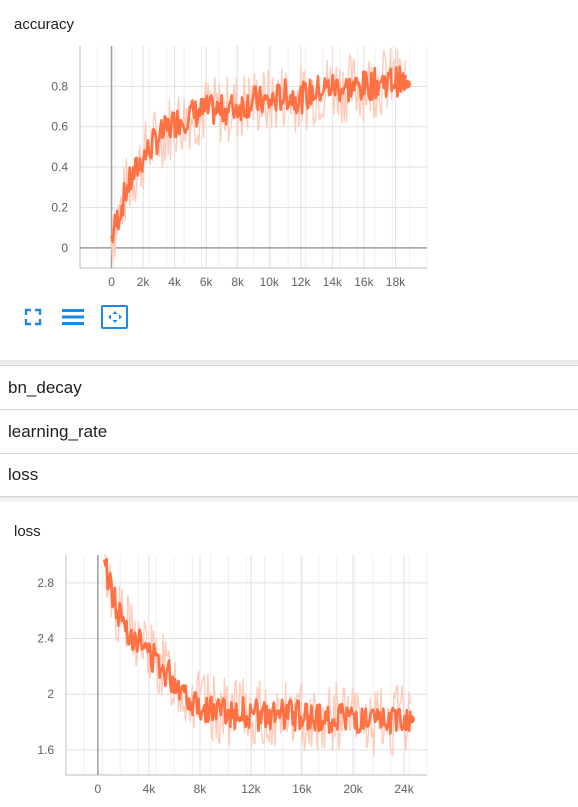 Image resolution: width=578 pixels, height=807 pixels. I want to click on x-tick-label: 18k, so click(396, 282).